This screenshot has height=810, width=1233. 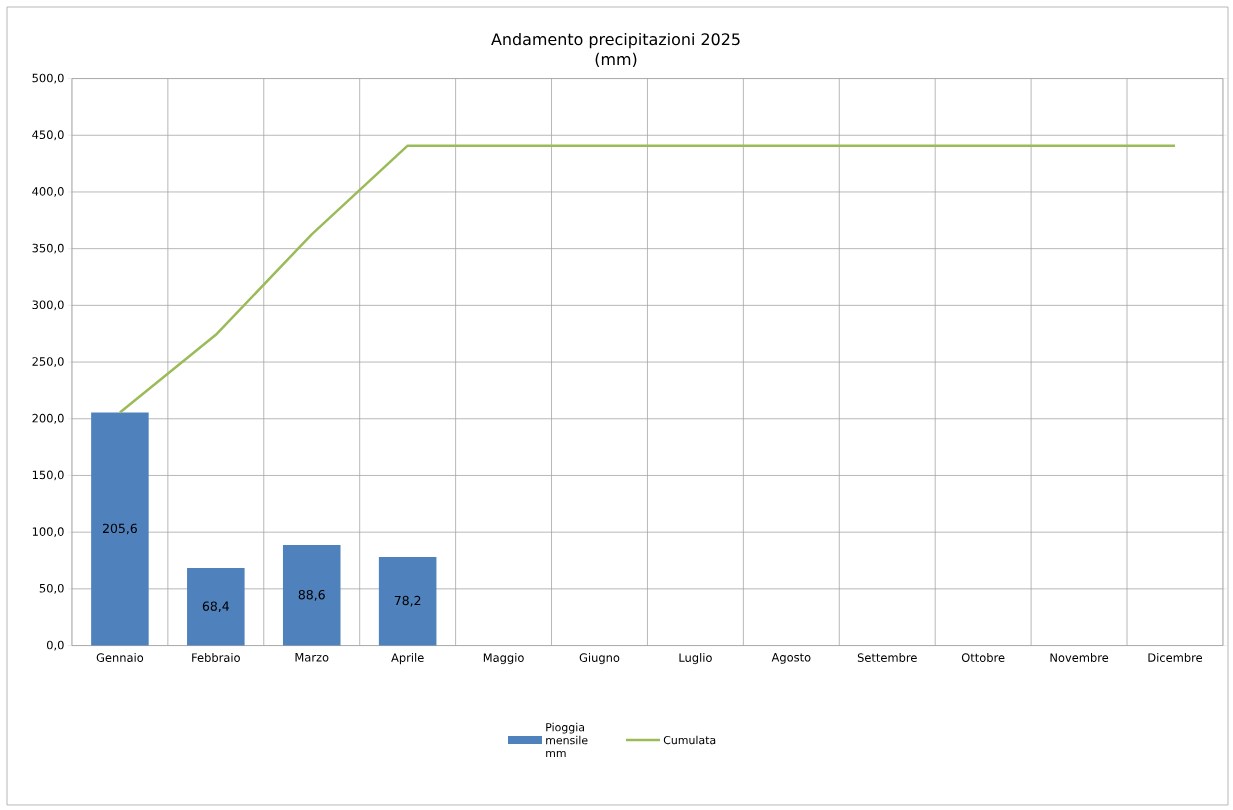 What do you see at coordinates (695, 659) in the screenshot?
I see `x-tick-label: Luglio` at bounding box center [695, 659].